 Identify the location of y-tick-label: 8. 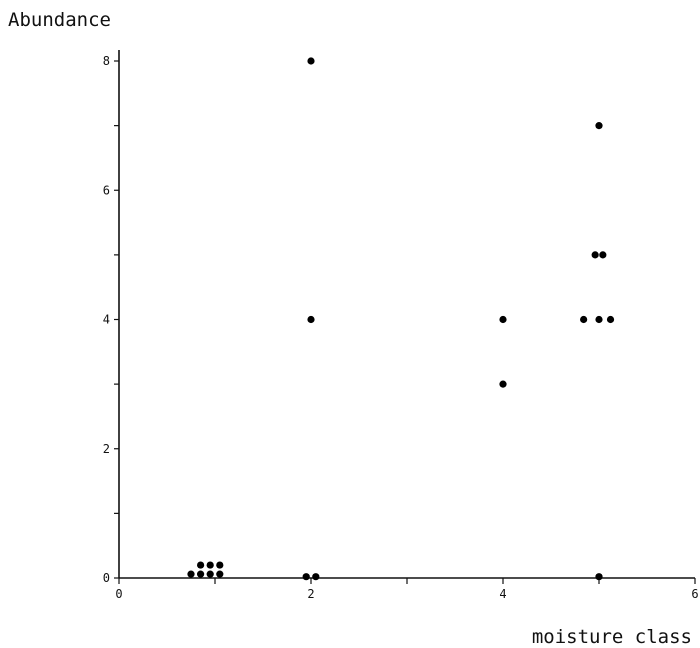
(106, 61).